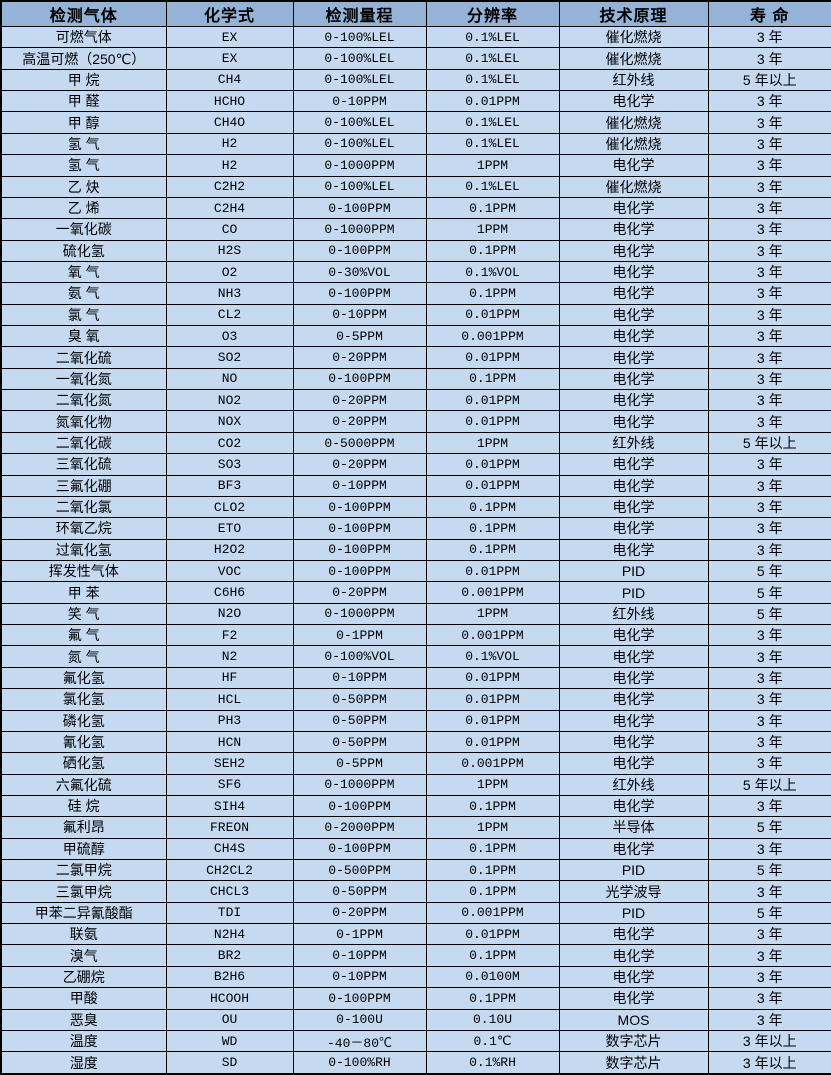  What do you see at coordinates (415, 421) in the screenshot?
I see `table-row: 氮氧化物 NOX 0-20PPM 0.01PPM 电化学 3 年` at bounding box center [415, 421].